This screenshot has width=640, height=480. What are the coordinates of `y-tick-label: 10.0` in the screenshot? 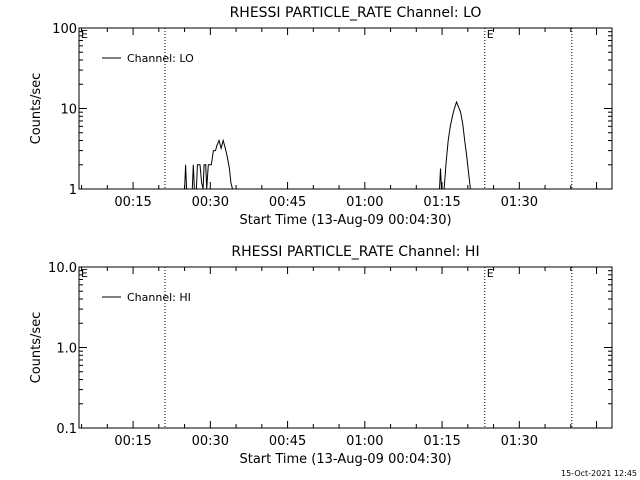 It's located at (62, 268).